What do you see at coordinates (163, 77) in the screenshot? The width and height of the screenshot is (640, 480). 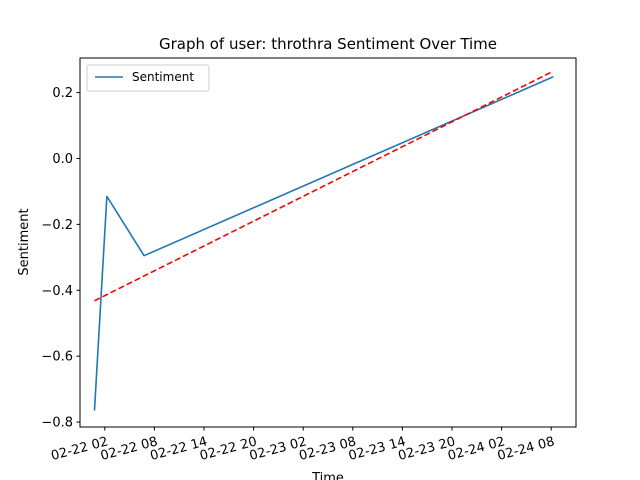 I see `legend-label: Sentiment` at bounding box center [163, 77].